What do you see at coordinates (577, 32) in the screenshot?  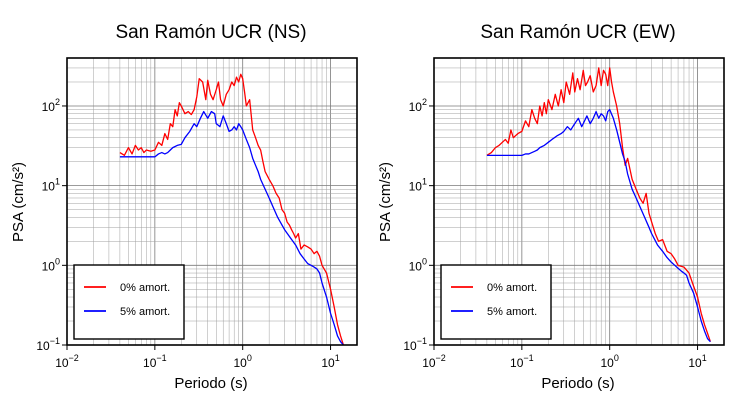 I see `chart-title: San Ramón UCR (EW)` at bounding box center [577, 32].